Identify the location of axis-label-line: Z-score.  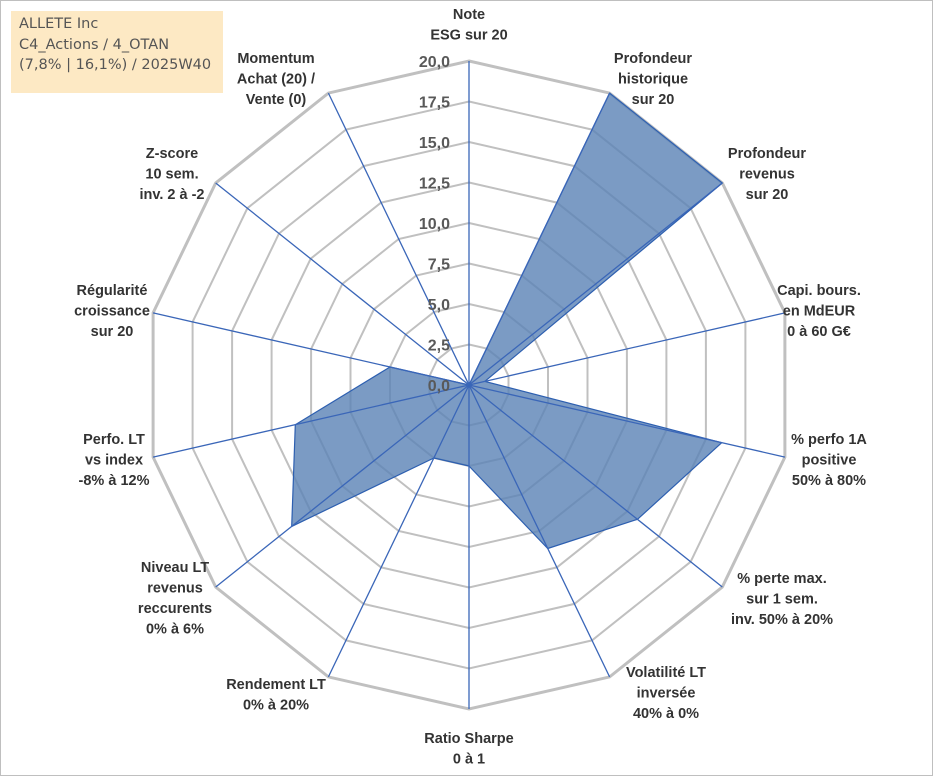
(172, 154).